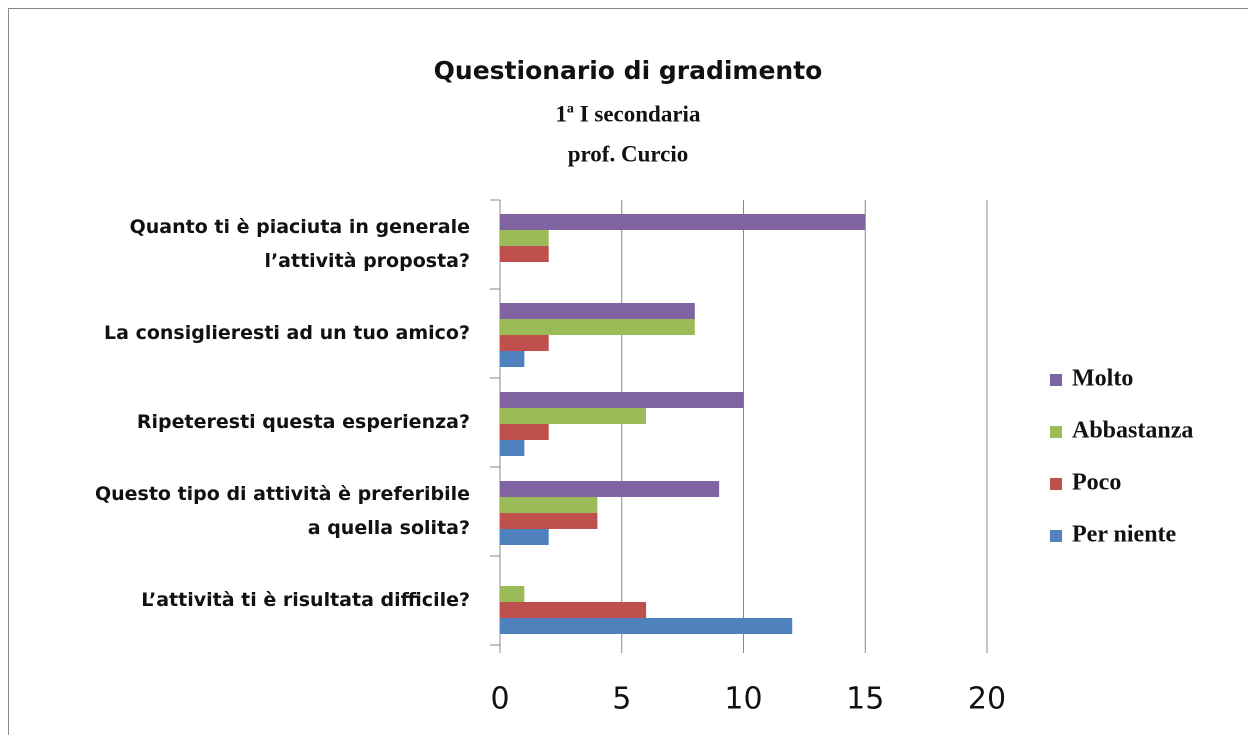 This screenshot has height=735, width=1248. Describe the element at coordinates (1102, 379) in the screenshot. I see `legend-label: Molto` at that location.